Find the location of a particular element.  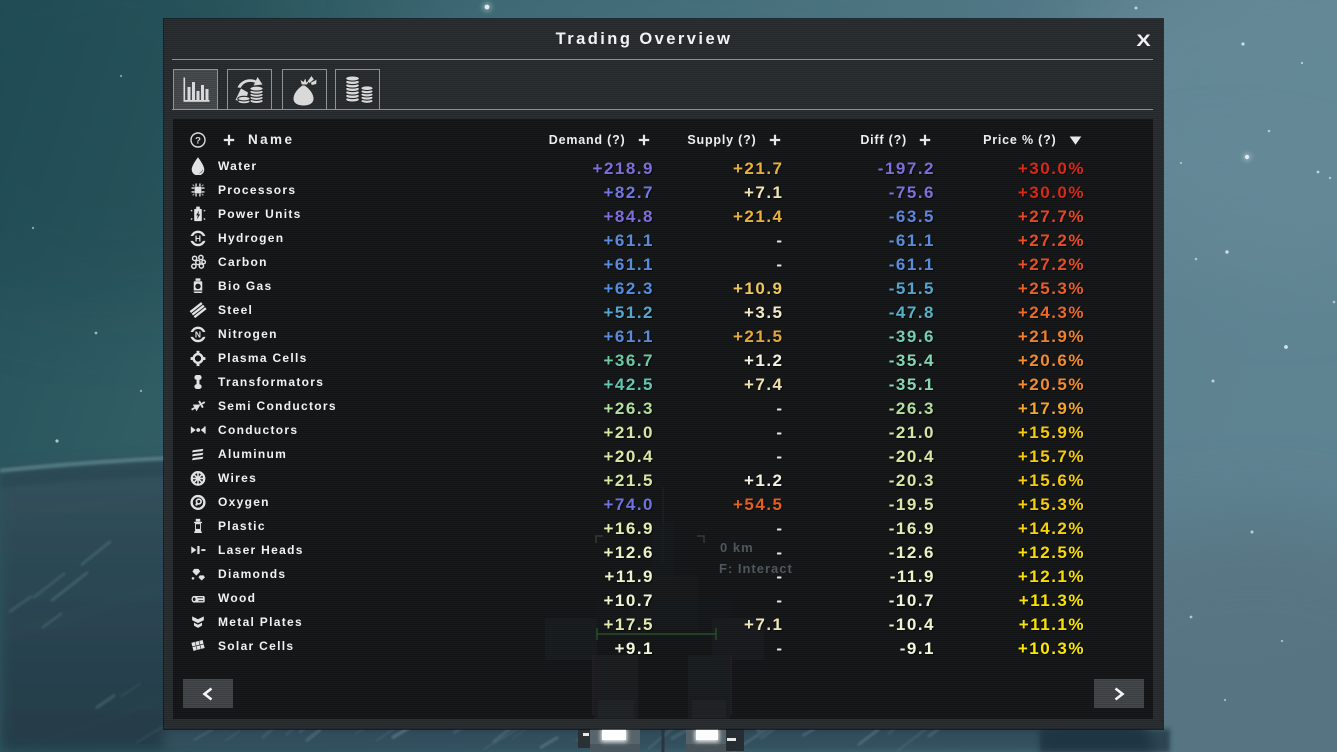

svg-text: N is located at coordinates (198, 335).